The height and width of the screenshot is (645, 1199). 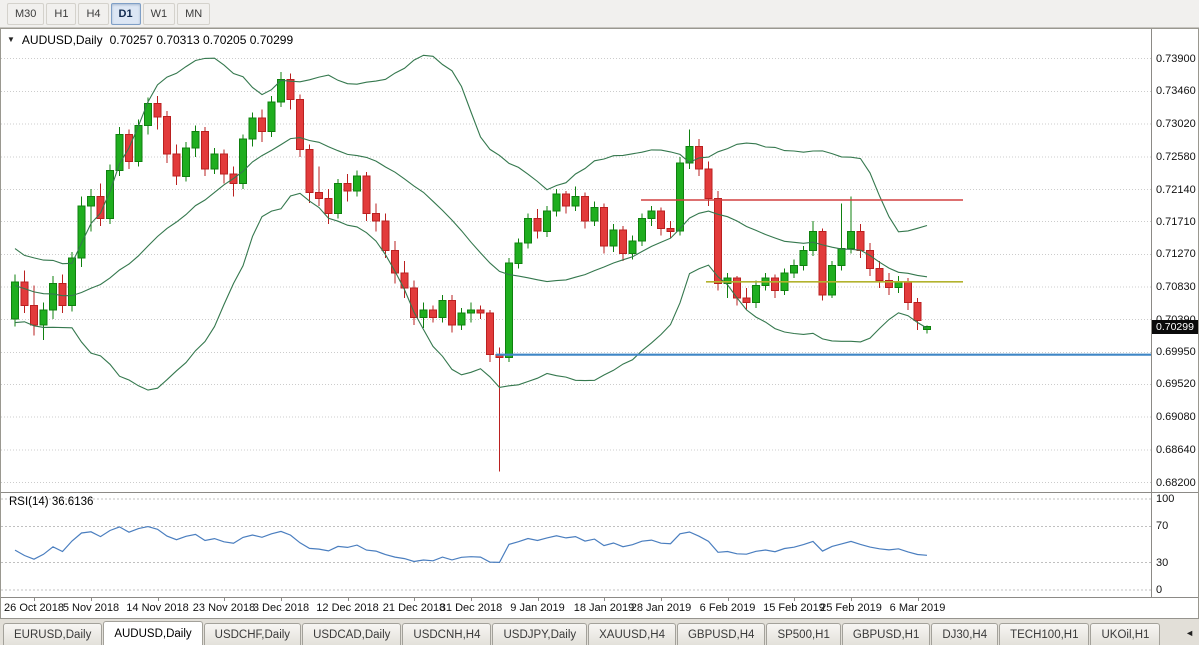 I want to click on tab-sp500-h1: SP500,H1, so click(x=803, y=634).